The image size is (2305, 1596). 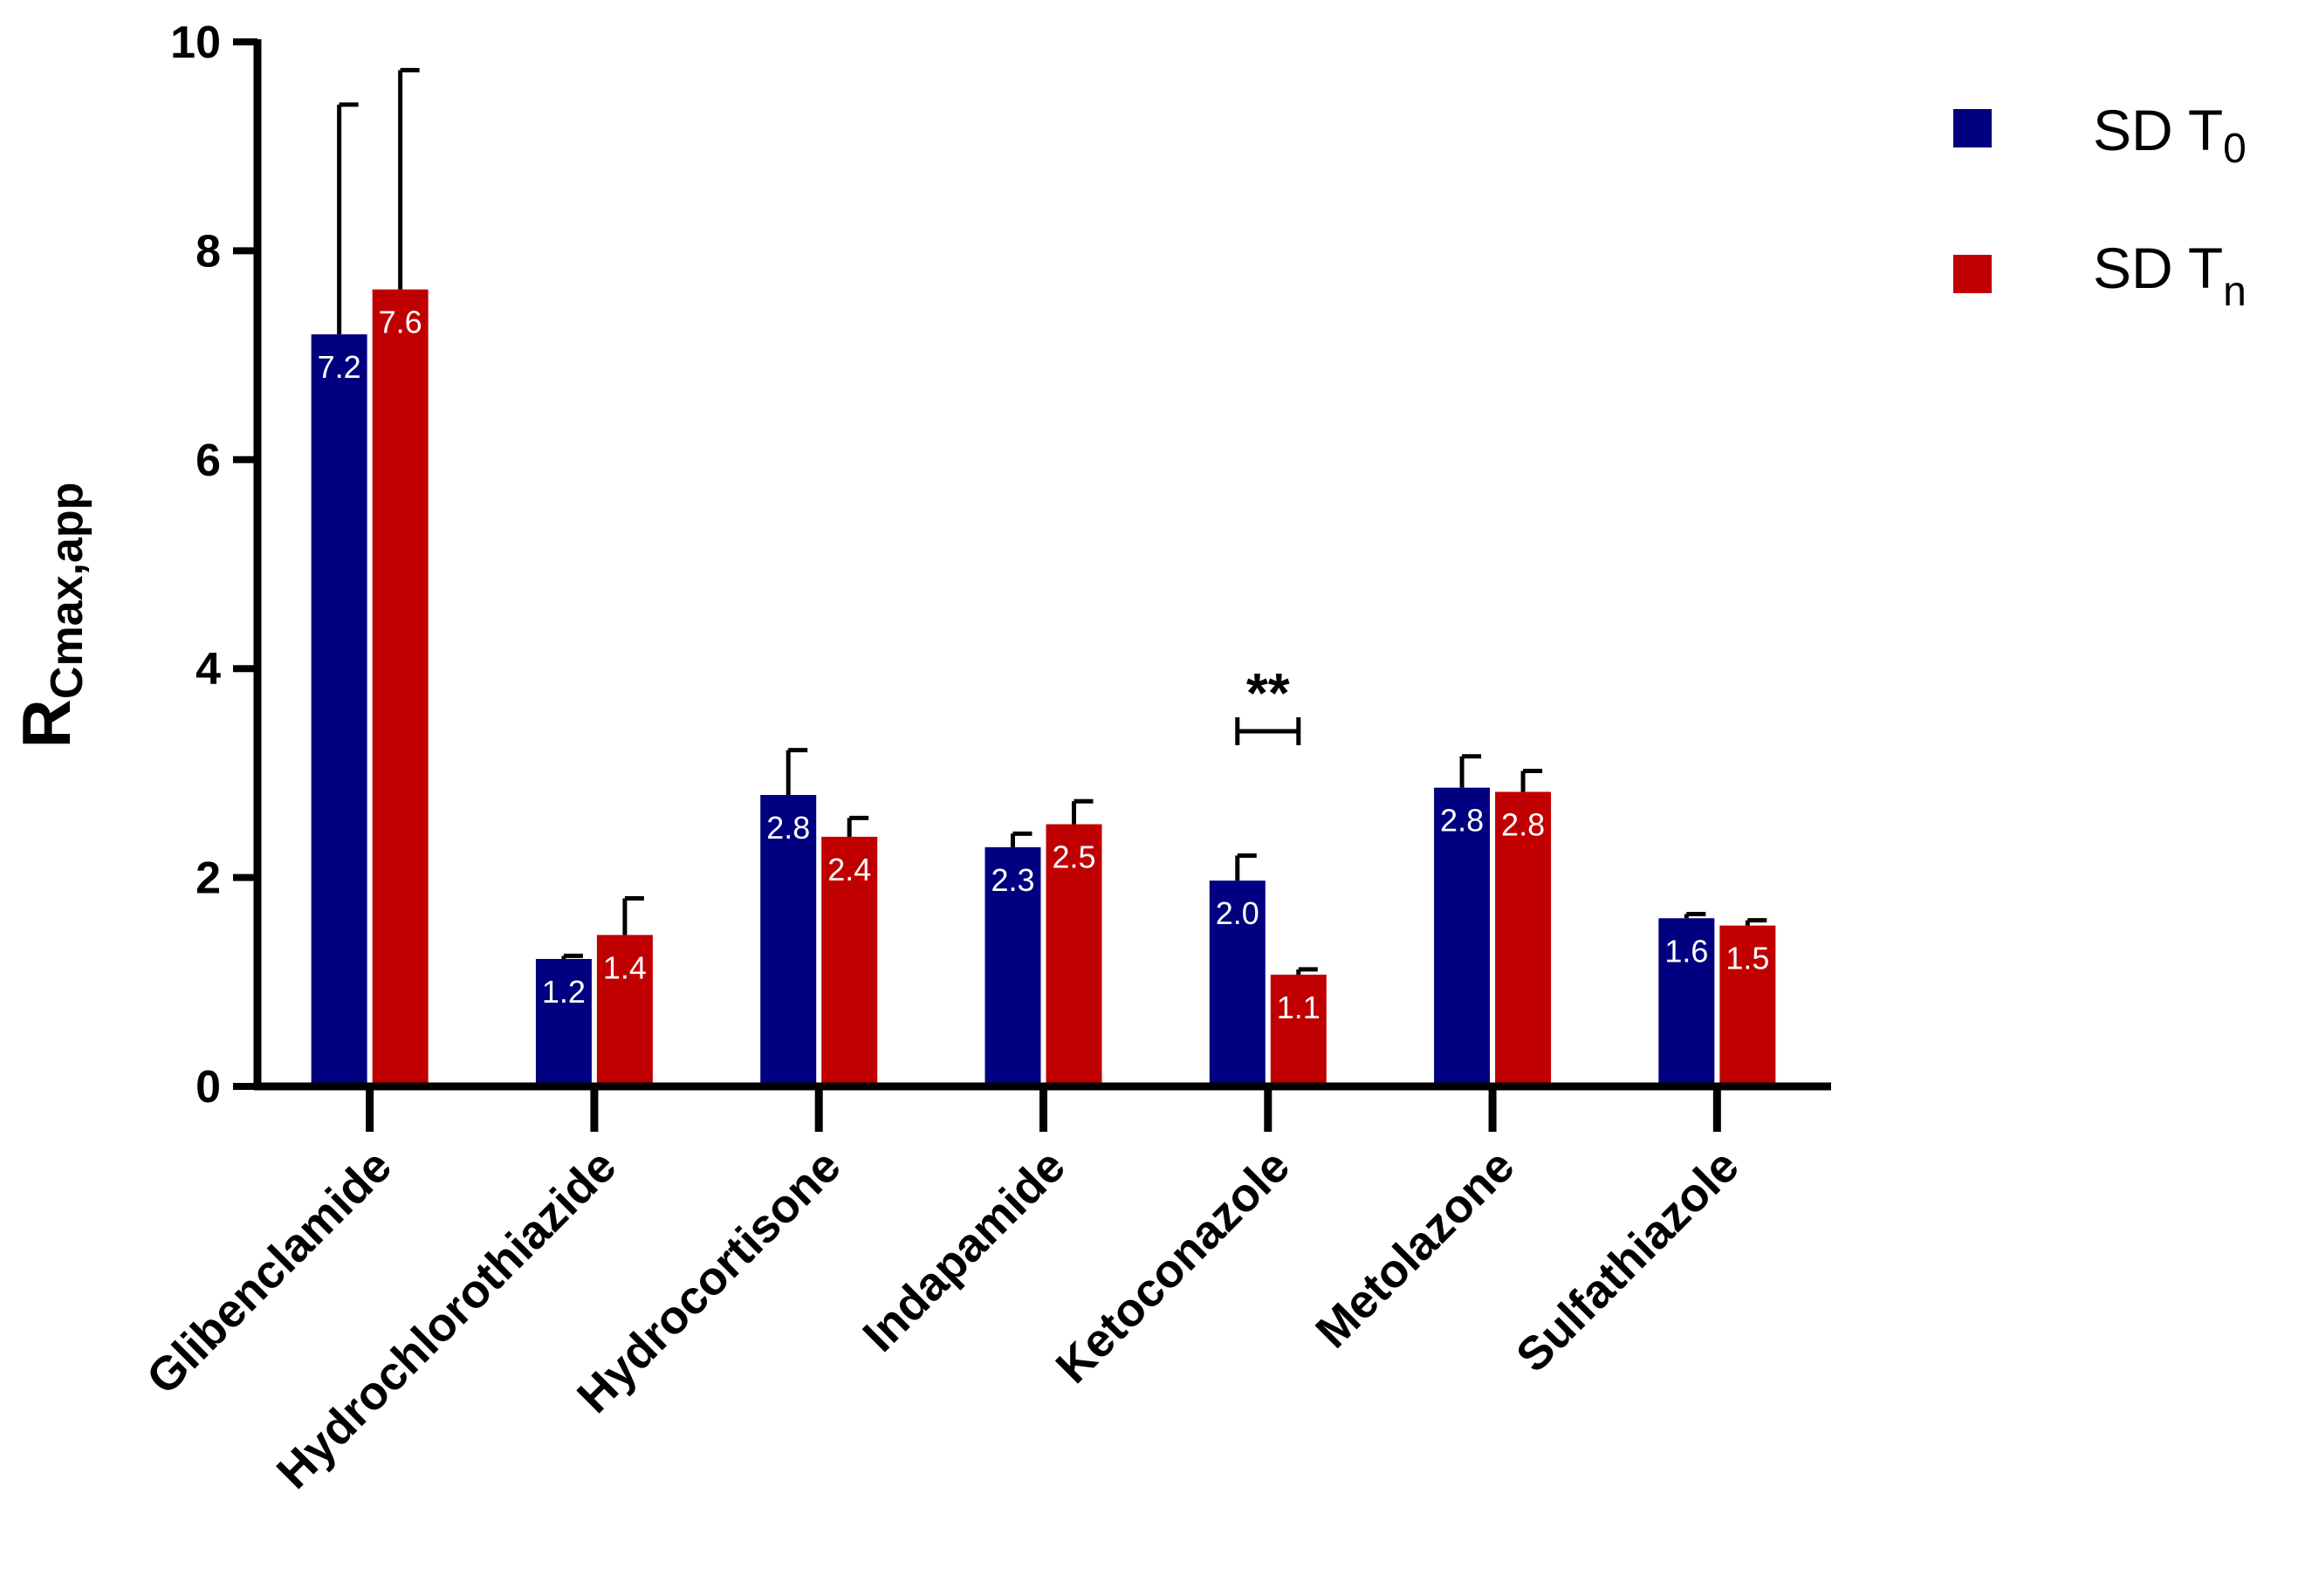 I want to click on legend: SD T0 SD Tn, so click(x=2100, y=207).